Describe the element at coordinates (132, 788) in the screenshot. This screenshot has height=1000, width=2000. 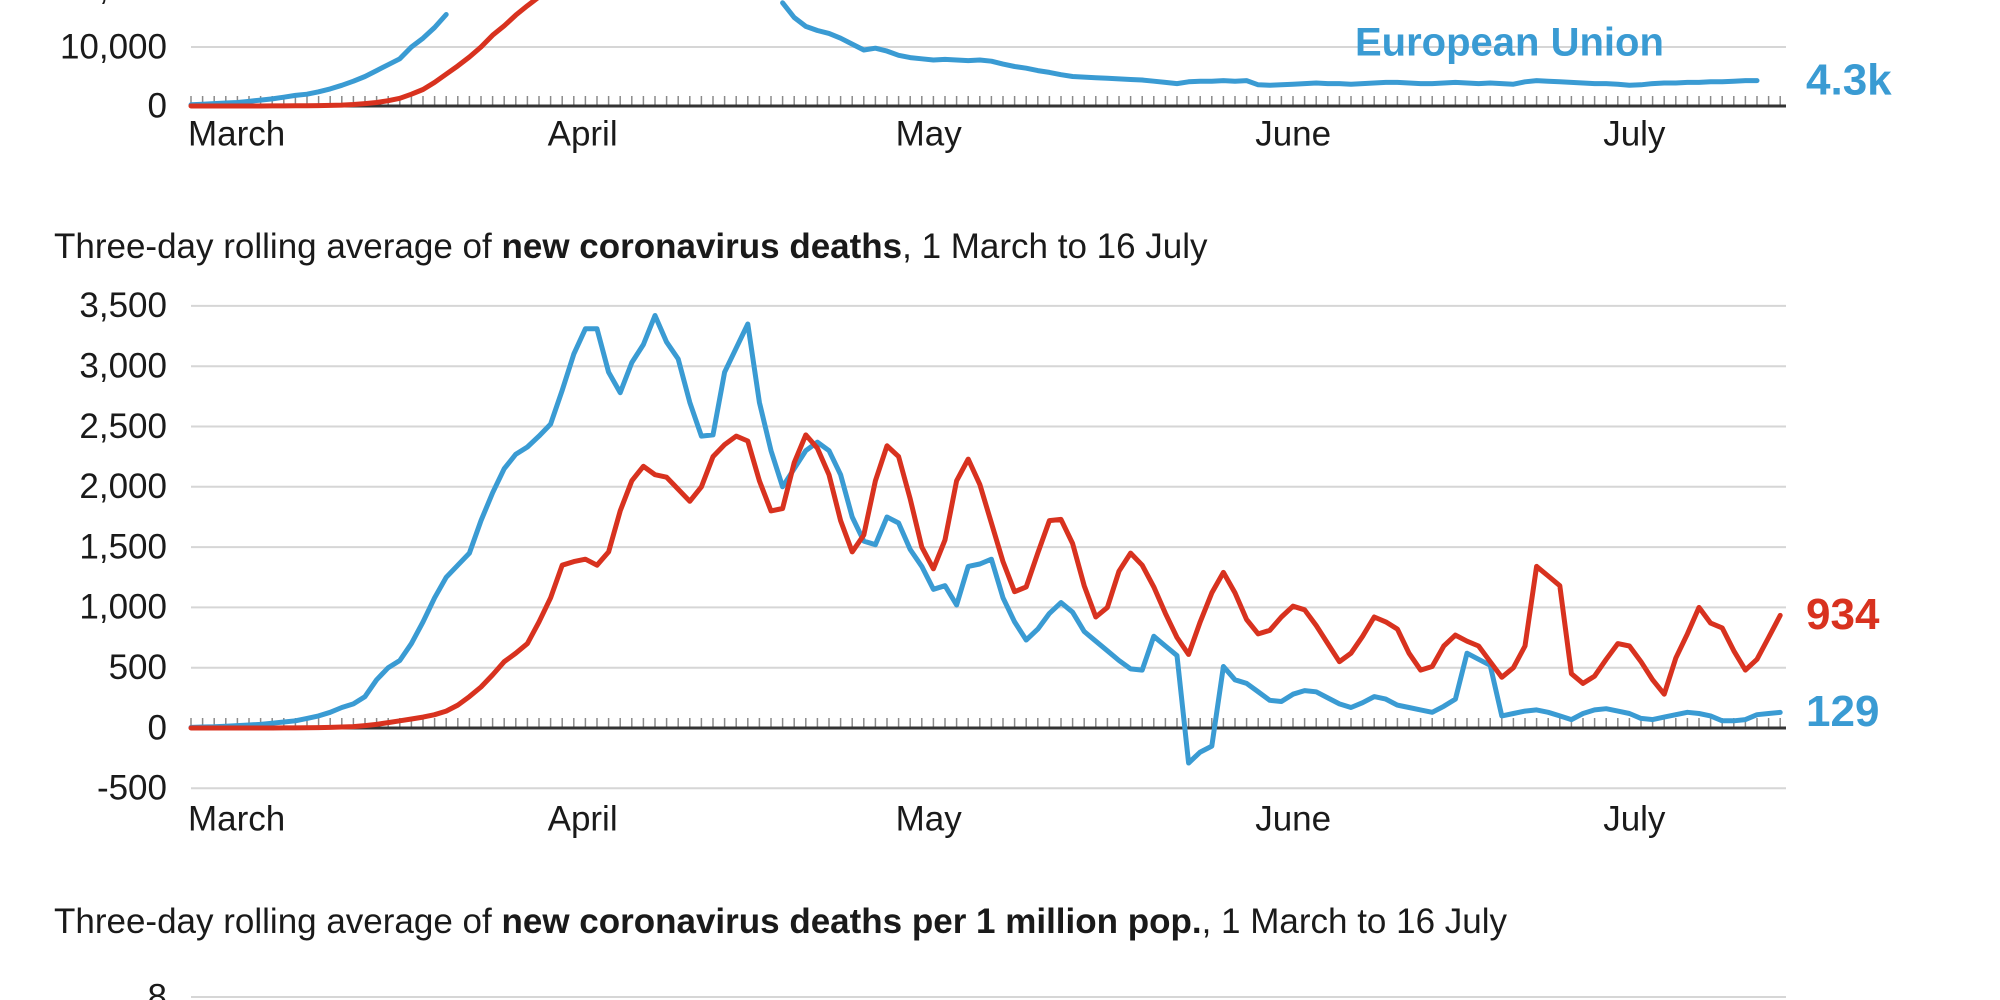
I see `y-tick-label: -500` at that location.